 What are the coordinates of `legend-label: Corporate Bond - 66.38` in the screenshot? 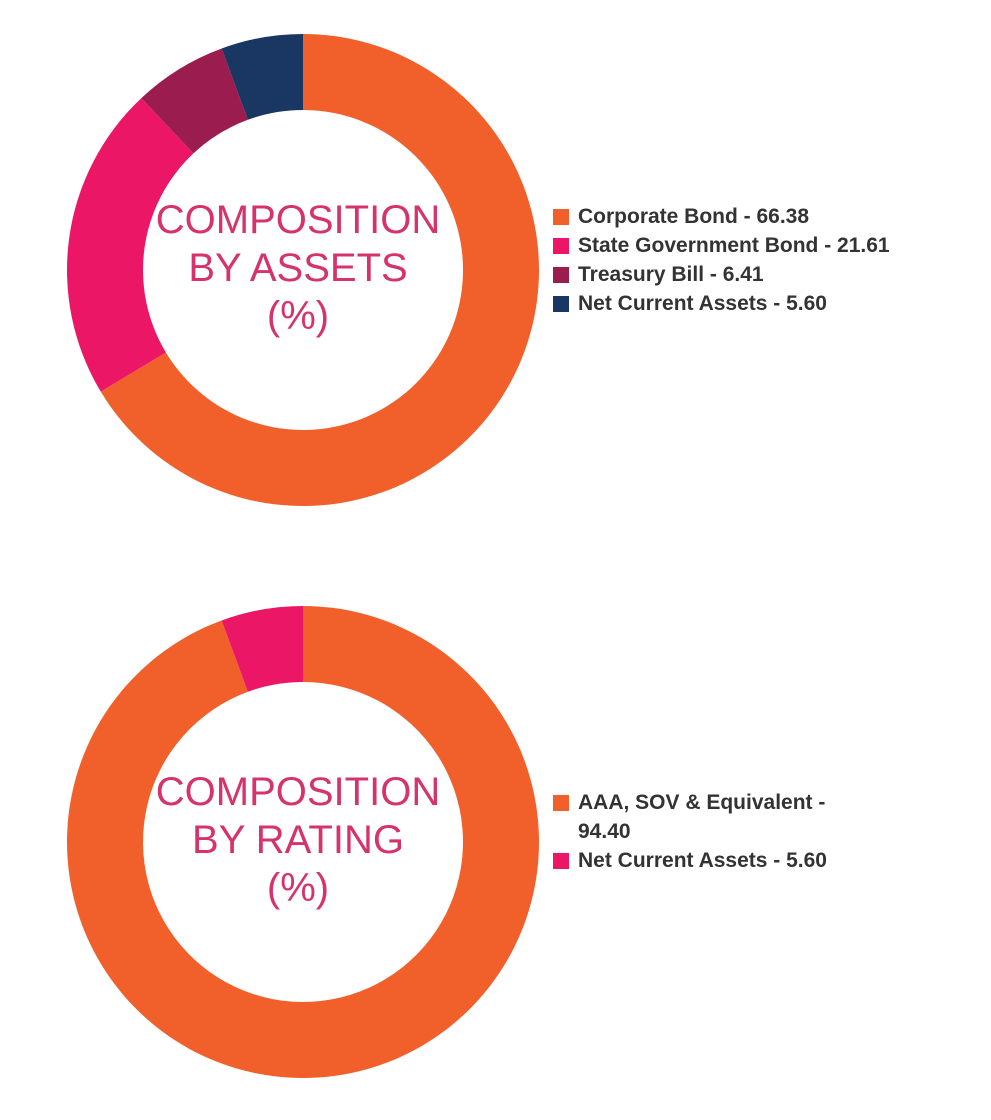 It's located at (694, 216).